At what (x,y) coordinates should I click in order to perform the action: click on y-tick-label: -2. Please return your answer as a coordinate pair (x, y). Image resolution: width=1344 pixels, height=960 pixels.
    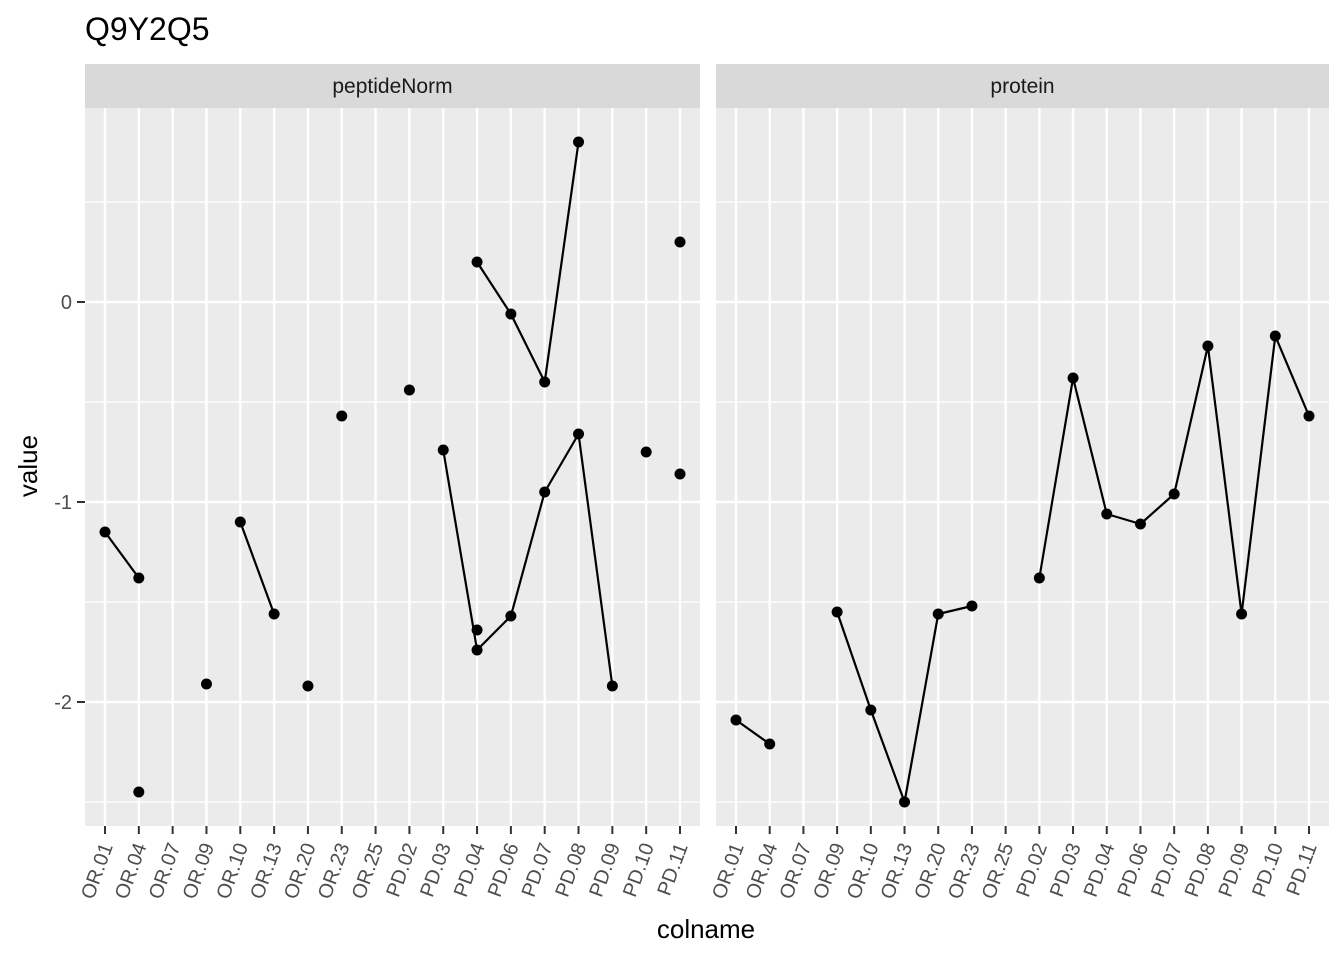
    Looking at the image, I should click on (63, 703).